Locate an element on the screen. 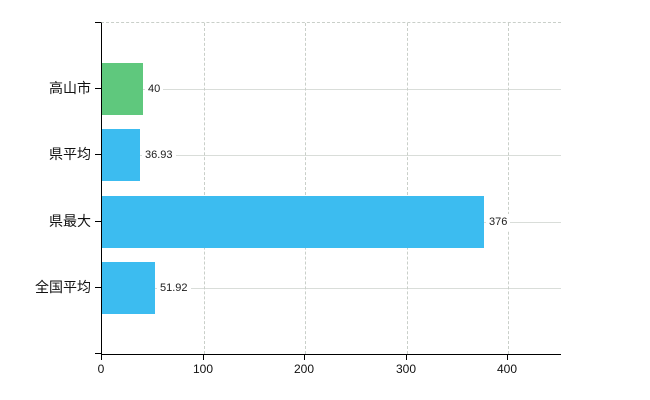 The image size is (650, 400). x-tick-label: 100 is located at coordinates (203, 369).